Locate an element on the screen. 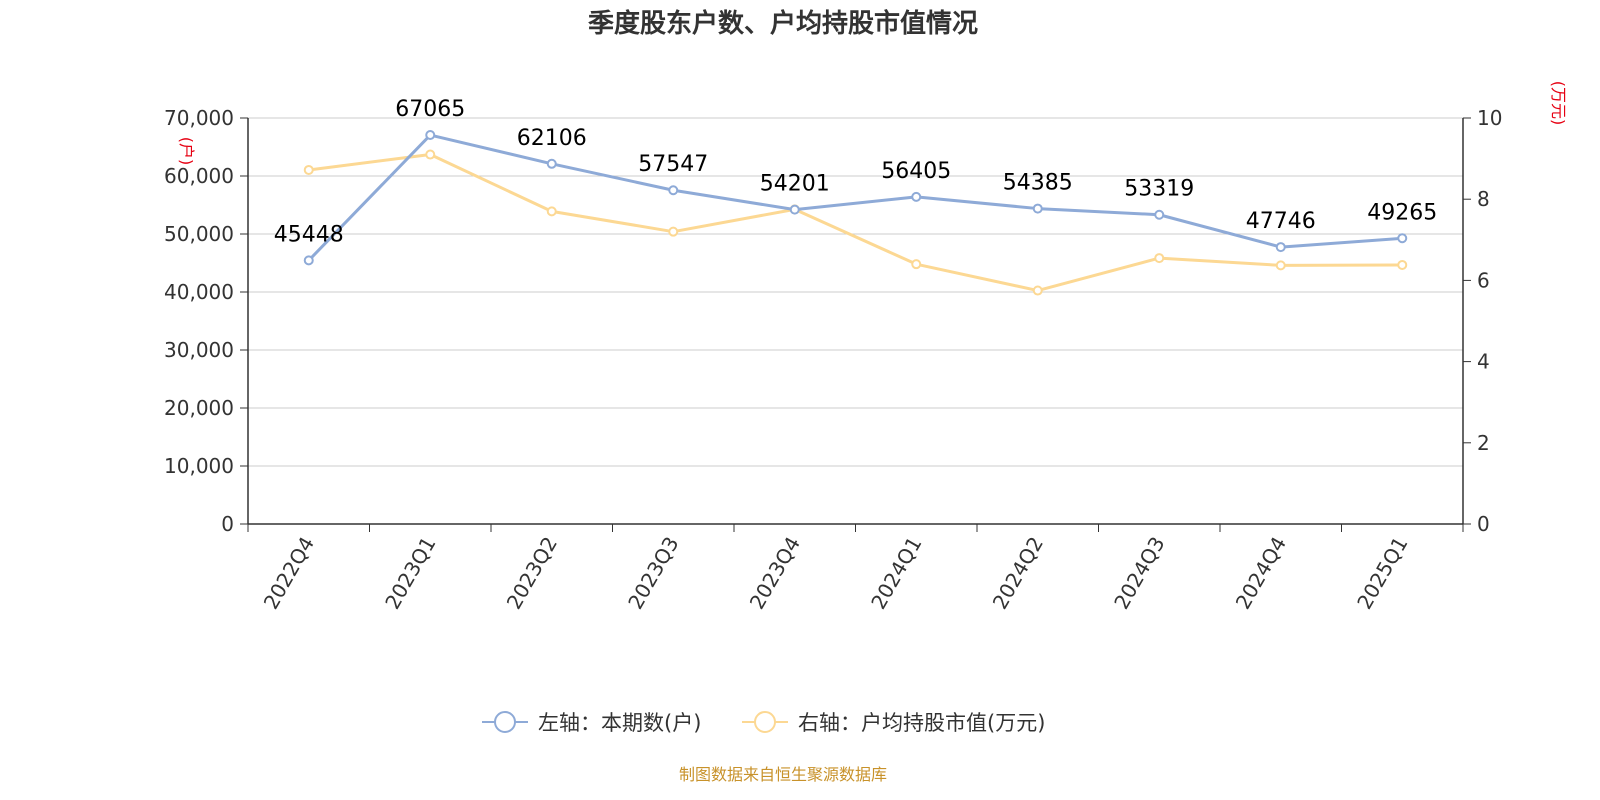 Image resolution: width=1600 pixels, height=800 pixels. legend-item-avg-value: 右轴：户均持股市值(万元) is located at coordinates (893, 723).